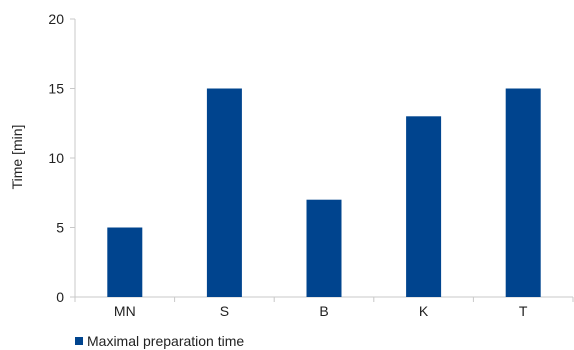  Describe the element at coordinates (323, 311) in the screenshot. I see `x-tick-label: B` at that location.